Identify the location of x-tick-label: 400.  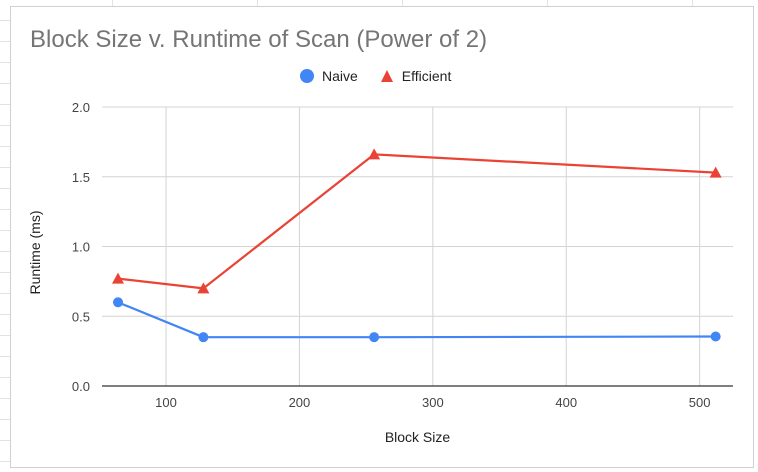
(566, 402).